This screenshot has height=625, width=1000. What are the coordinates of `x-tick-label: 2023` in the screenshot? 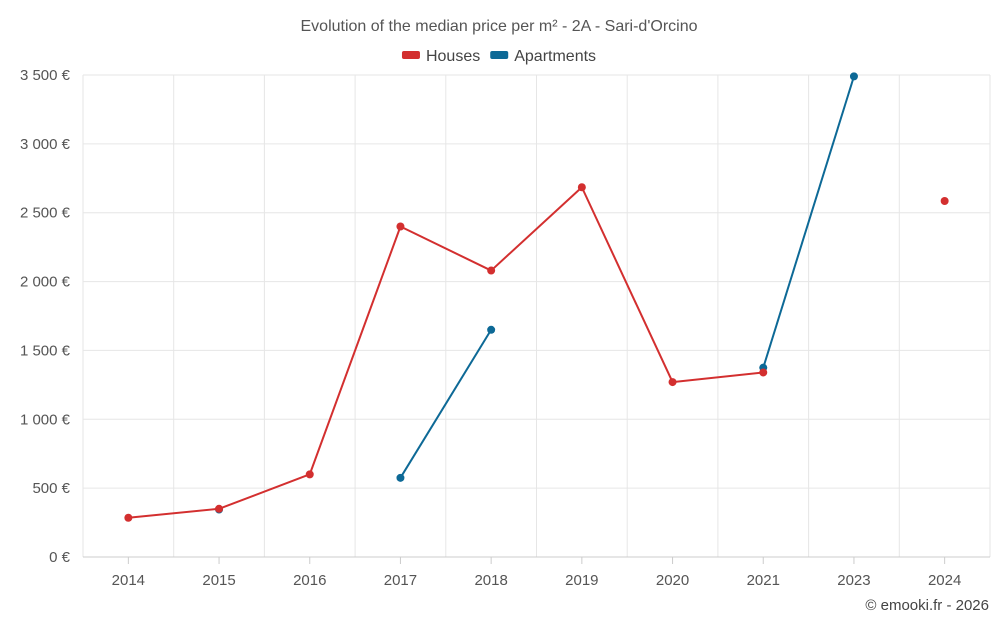 It's located at (853, 580).